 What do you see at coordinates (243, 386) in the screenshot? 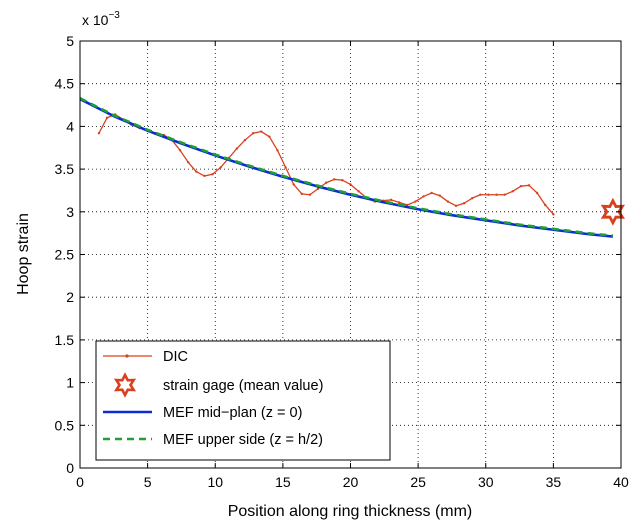
I see `legend-label: strain gage (mean value)` at bounding box center [243, 386].